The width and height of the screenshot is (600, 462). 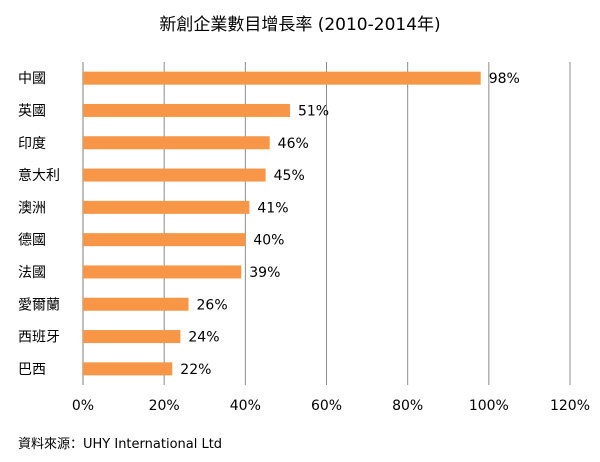 I want to click on x-tick-label: 40%, so click(x=245, y=406).